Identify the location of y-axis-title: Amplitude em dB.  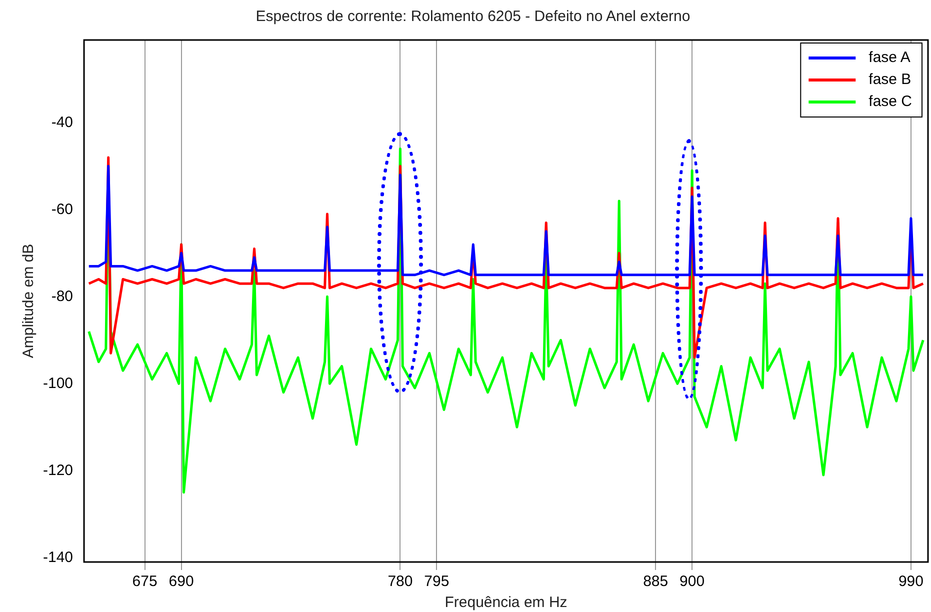
(29, 301).